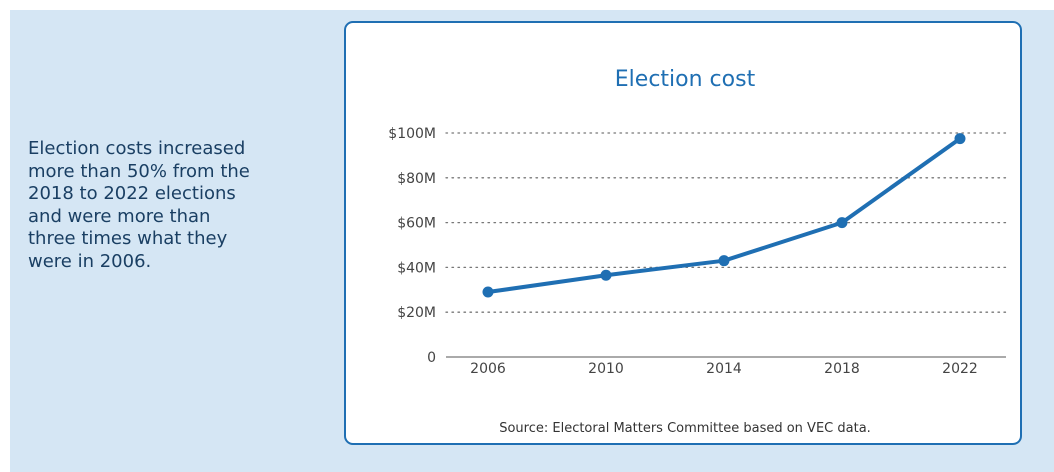  I want to click on summary-line: Election costs increased, so click(137, 148).